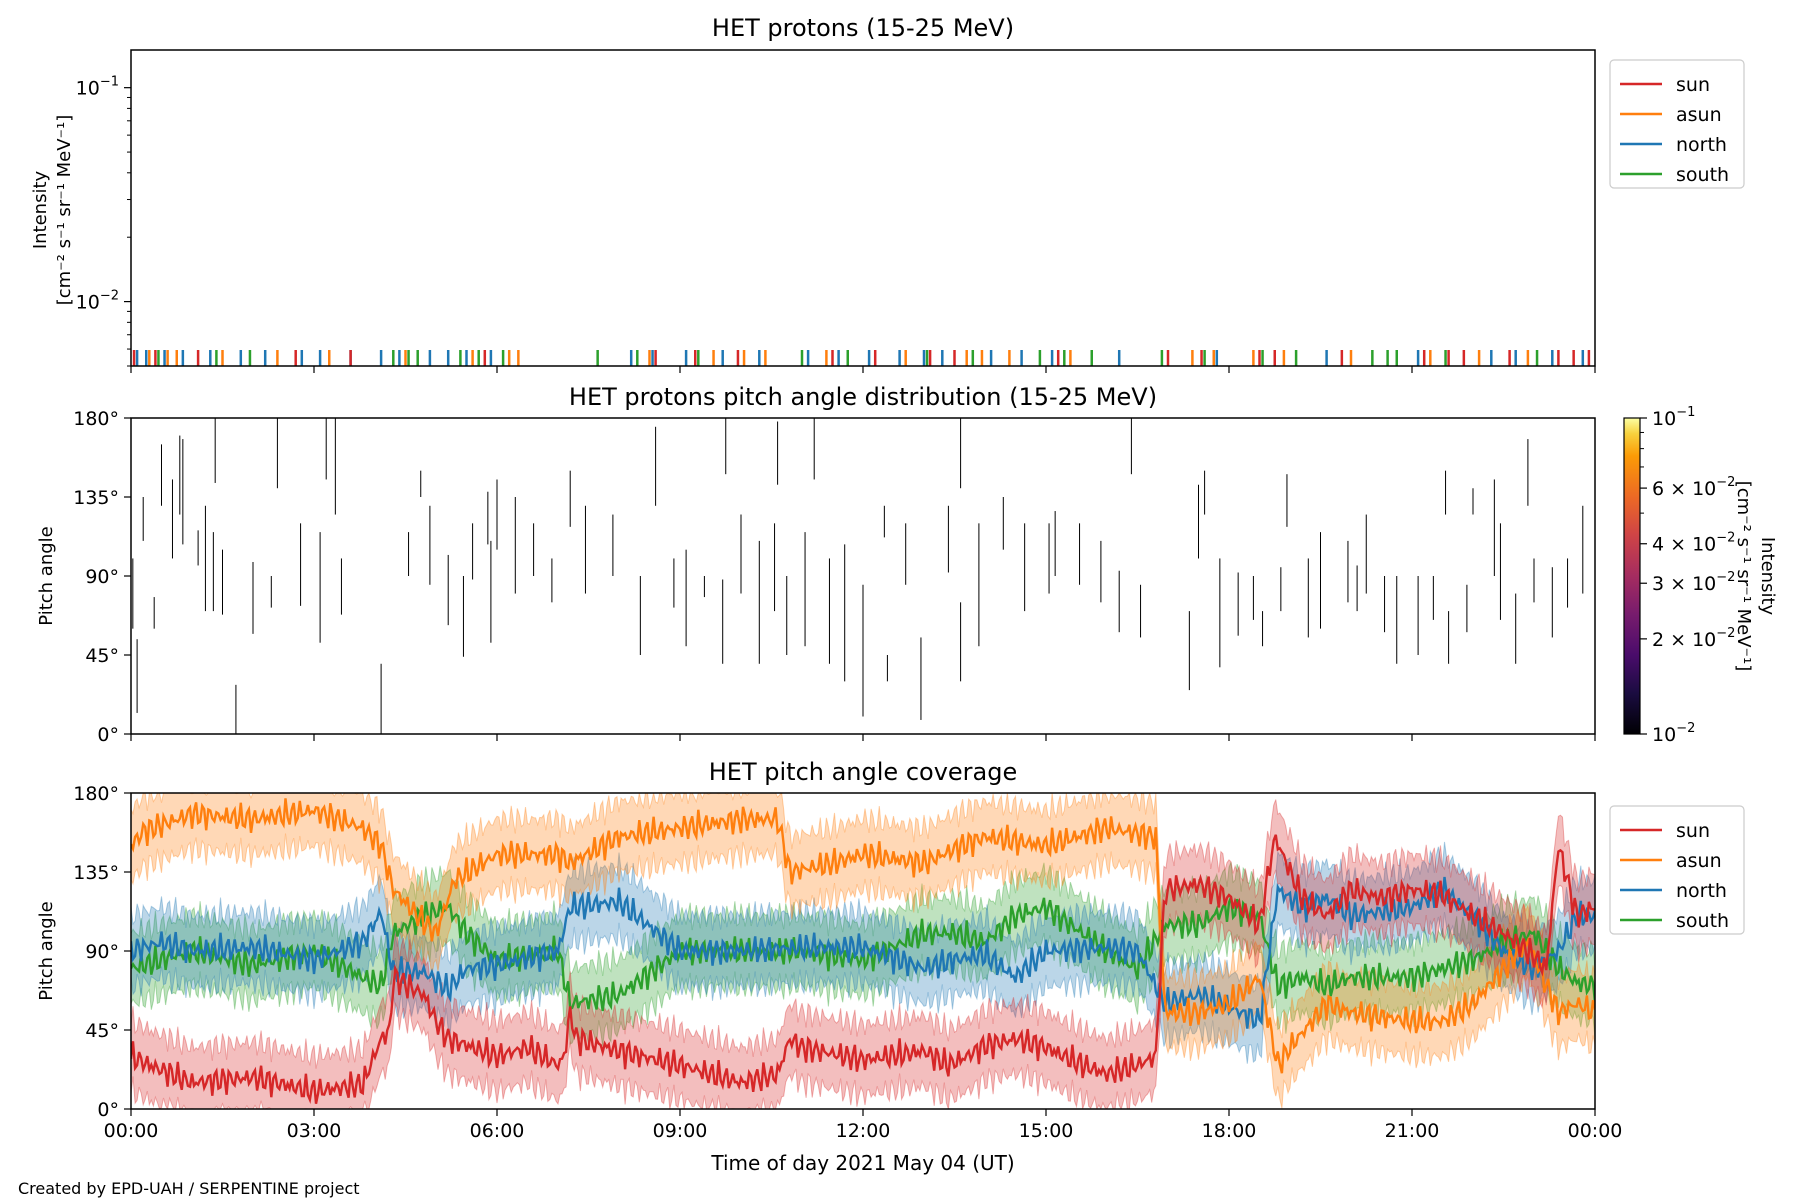  I want to click on p3-legend-label-south: south, so click(1702, 921).